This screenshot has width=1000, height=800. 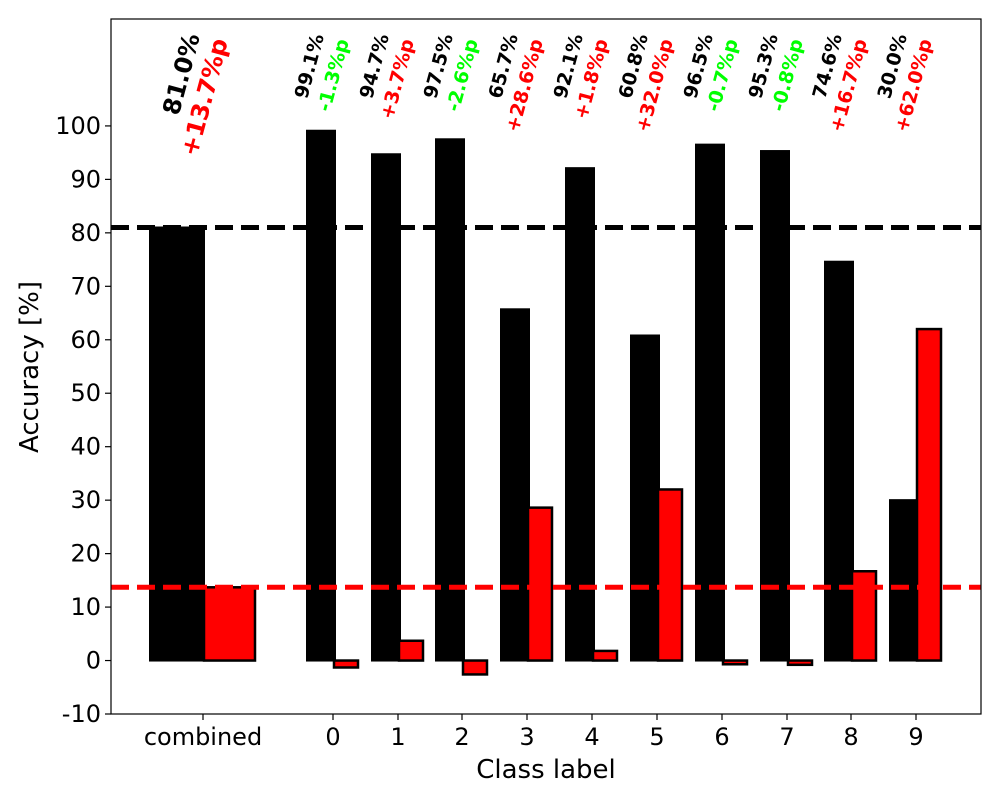 What do you see at coordinates (786, 737) in the screenshot?
I see `x-tick-label: 7` at bounding box center [786, 737].